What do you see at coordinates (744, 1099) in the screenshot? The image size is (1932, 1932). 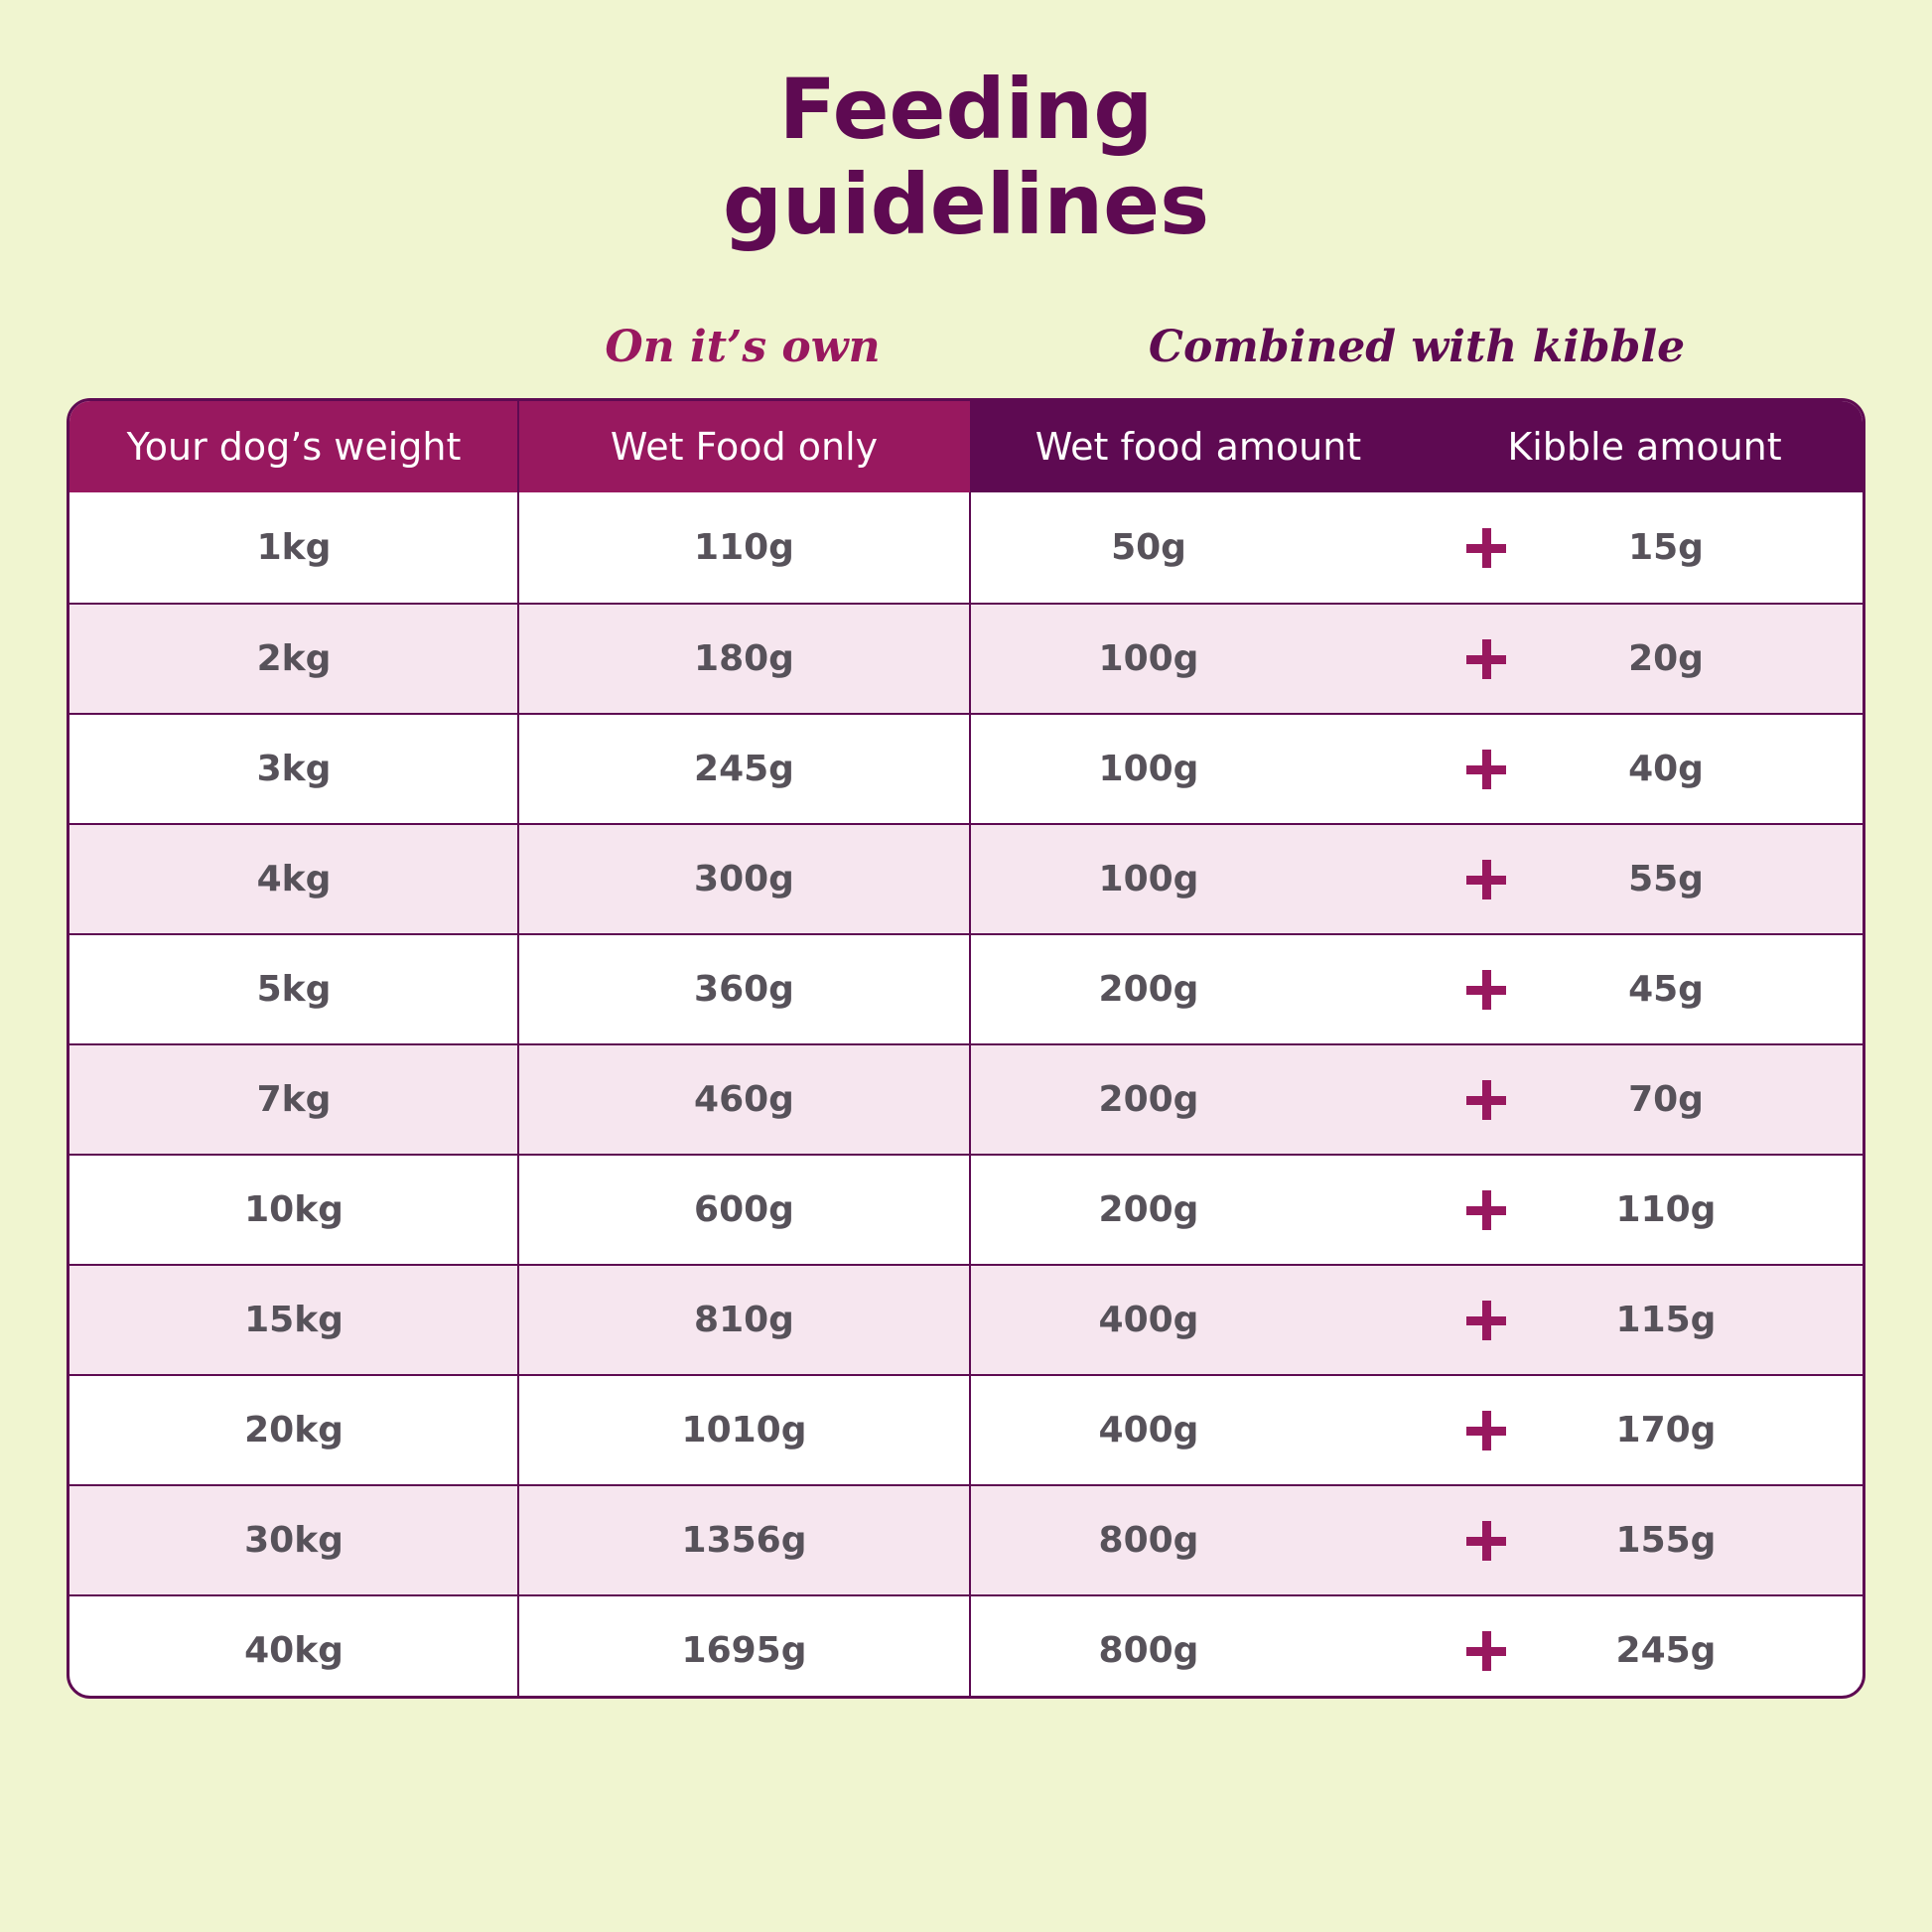 I see `cell-wet-food-only: 460g` at bounding box center [744, 1099].